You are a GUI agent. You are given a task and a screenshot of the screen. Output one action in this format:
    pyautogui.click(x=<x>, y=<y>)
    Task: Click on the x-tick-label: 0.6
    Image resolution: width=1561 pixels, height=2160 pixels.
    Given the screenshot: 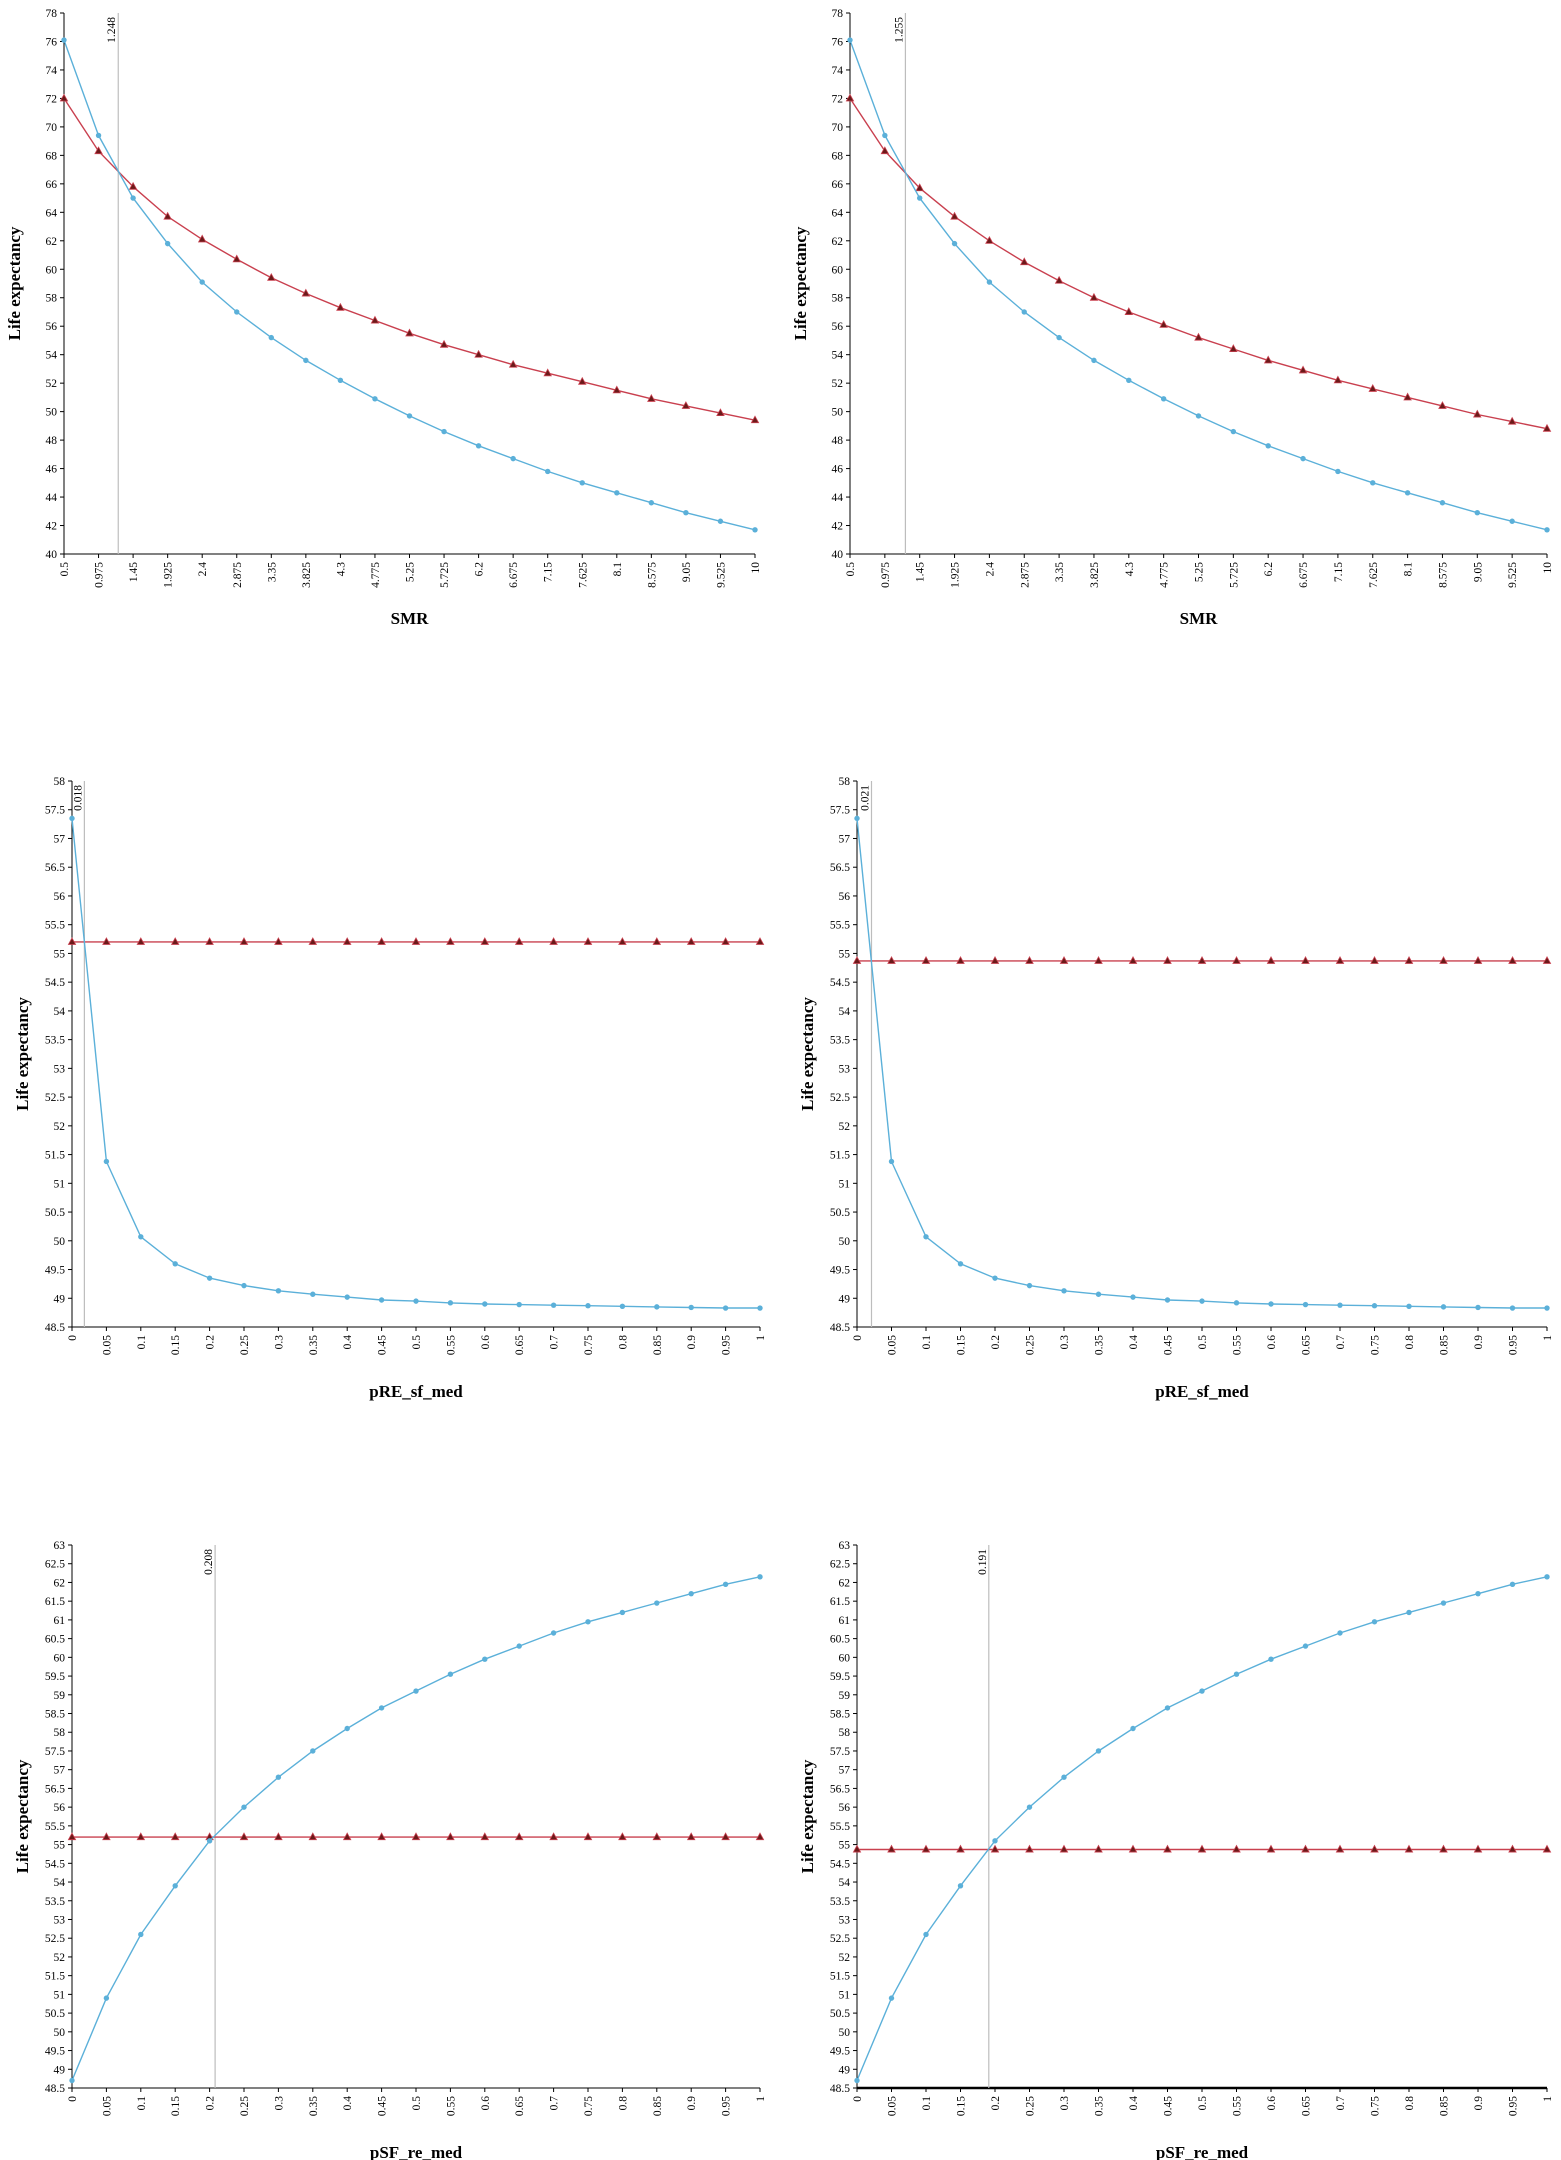 What is the action you would take?
    pyautogui.click(x=486, y=1342)
    